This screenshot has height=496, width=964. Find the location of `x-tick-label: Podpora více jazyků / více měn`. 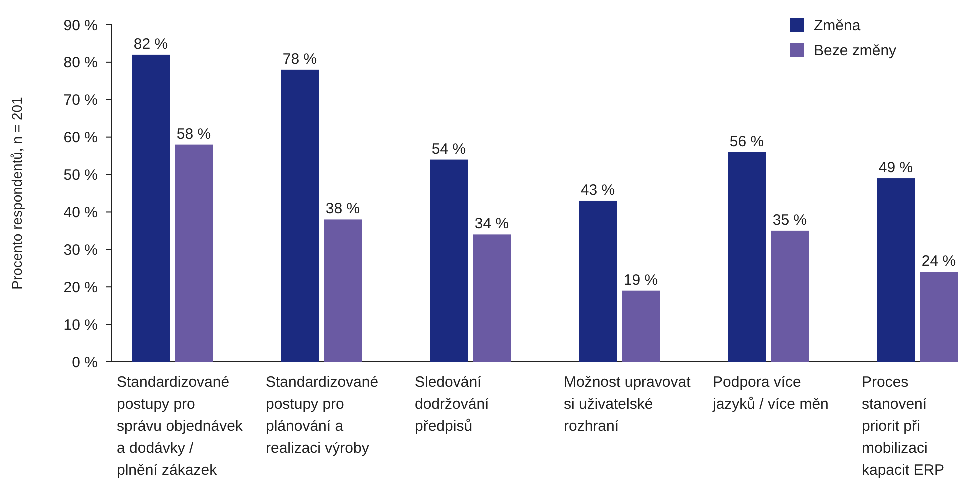

x-tick-label: Podpora více jazyků / více měn is located at coordinates (770, 393).